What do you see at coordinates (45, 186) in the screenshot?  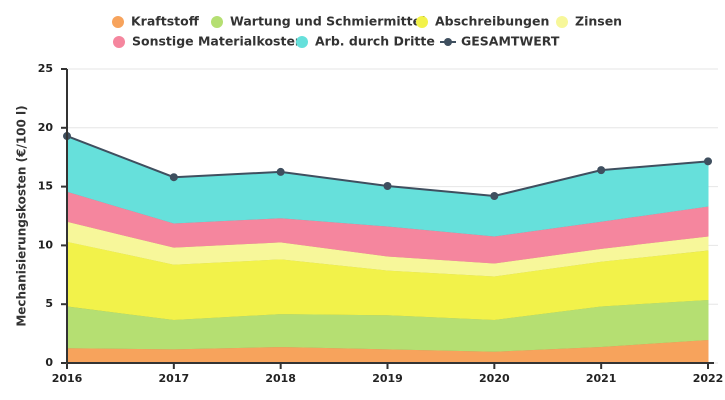 I see `y-tick-label: 15` at bounding box center [45, 186].